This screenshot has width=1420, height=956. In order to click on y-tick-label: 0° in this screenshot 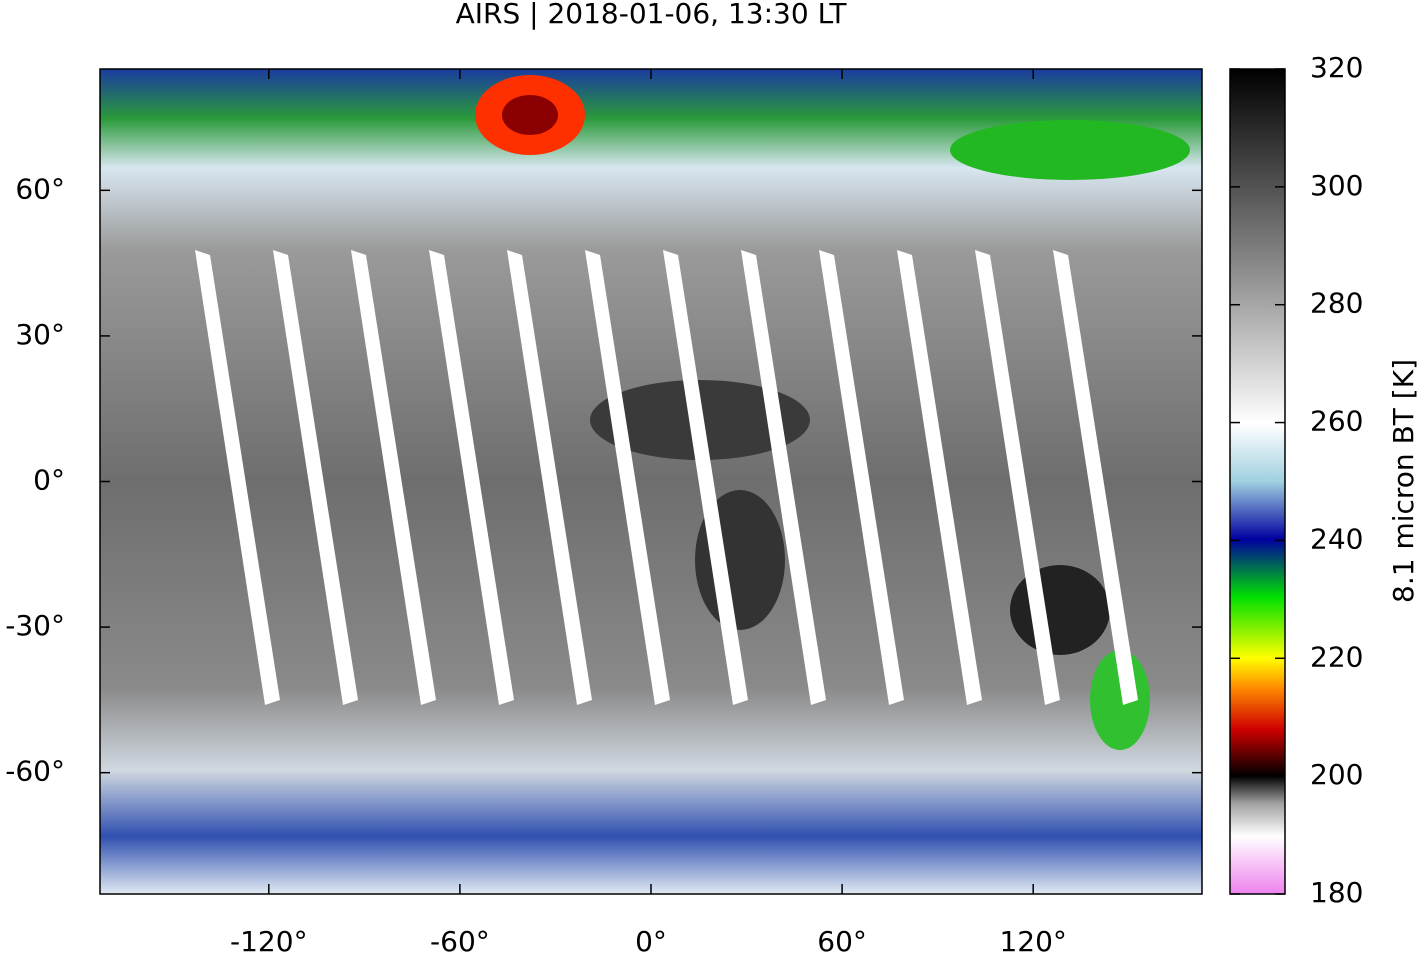, I will do `click(49, 480)`.